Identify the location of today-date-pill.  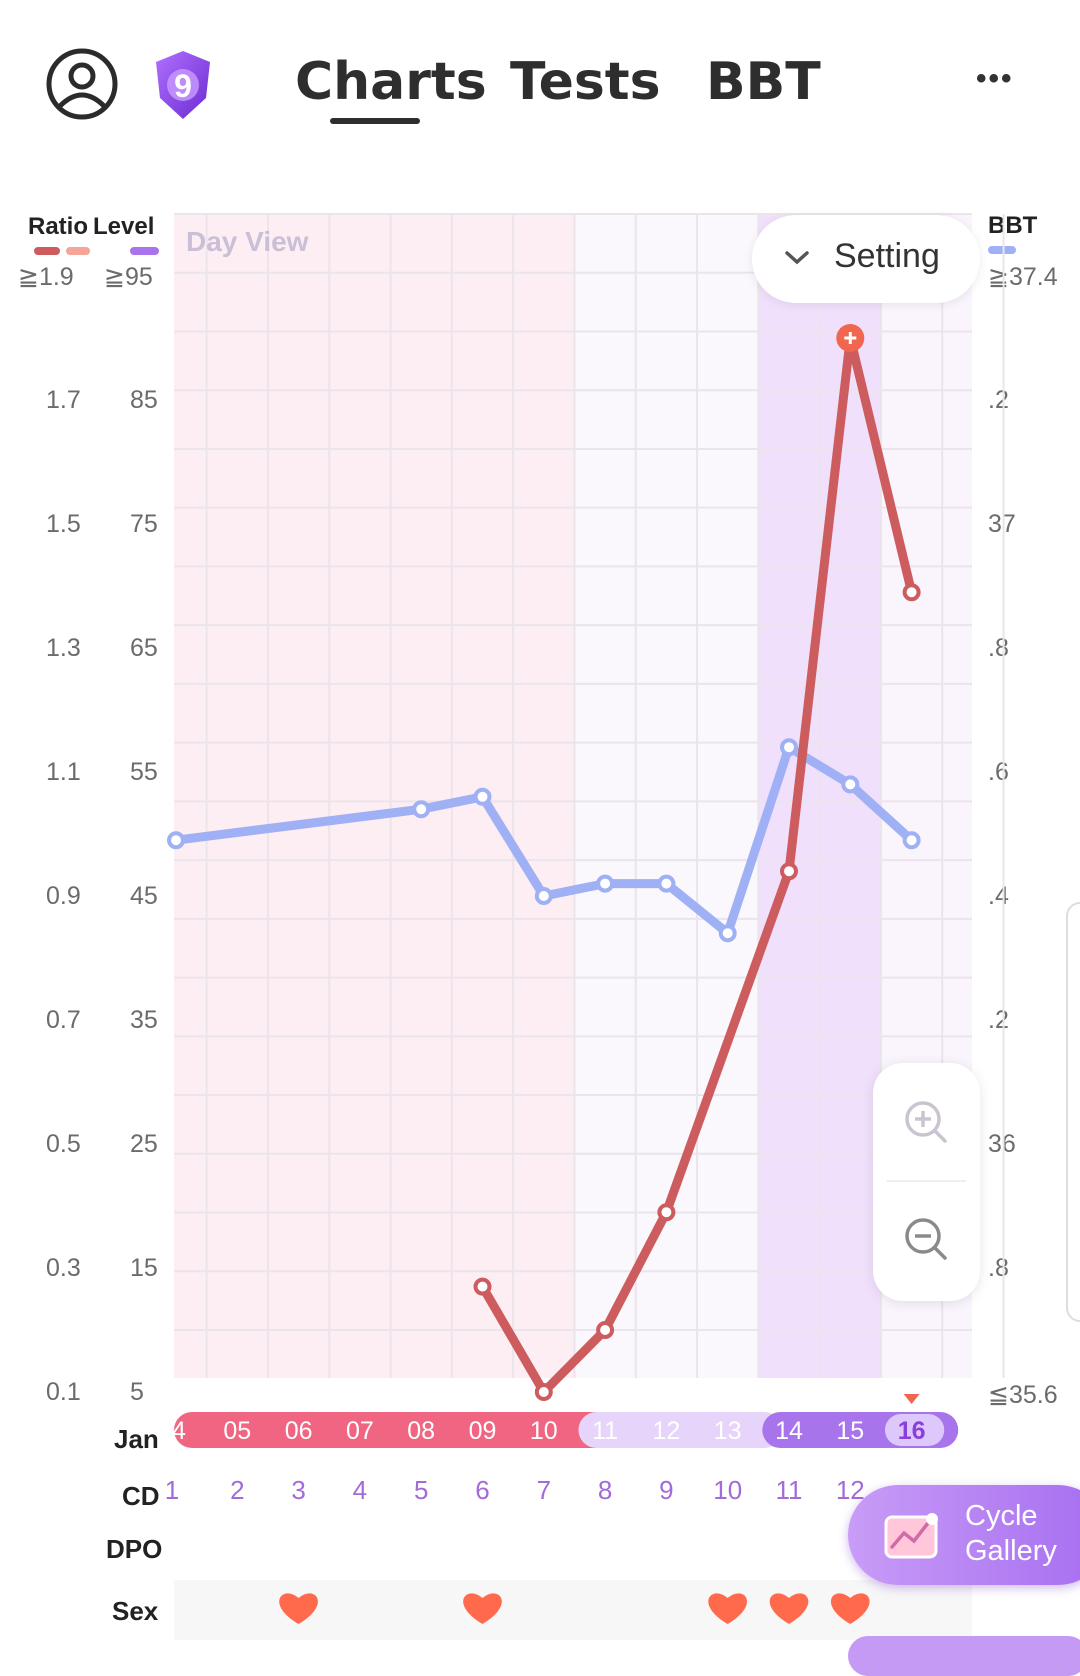
(914, 1430).